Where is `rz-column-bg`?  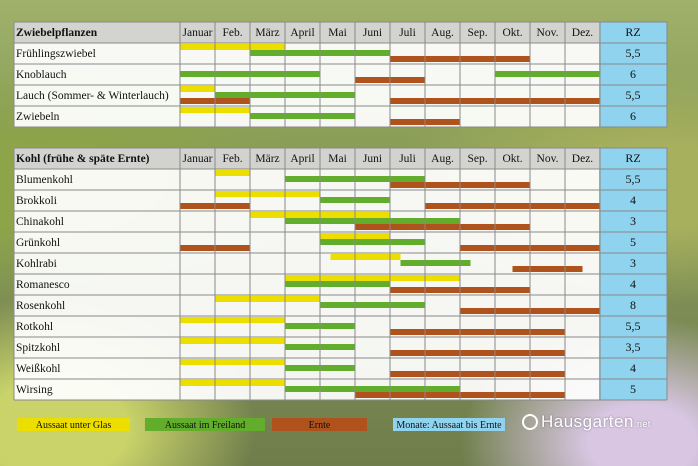 rz-column-bg is located at coordinates (633, 74).